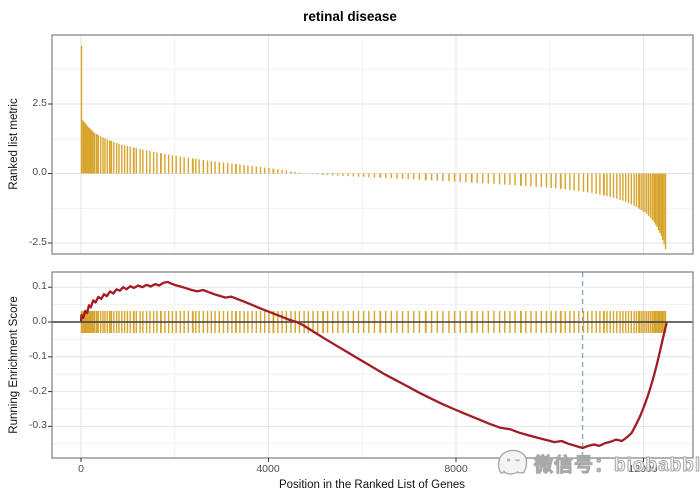  What do you see at coordinates (456, 469) in the screenshot?
I see `xtick-8000: 8000` at bounding box center [456, 469].